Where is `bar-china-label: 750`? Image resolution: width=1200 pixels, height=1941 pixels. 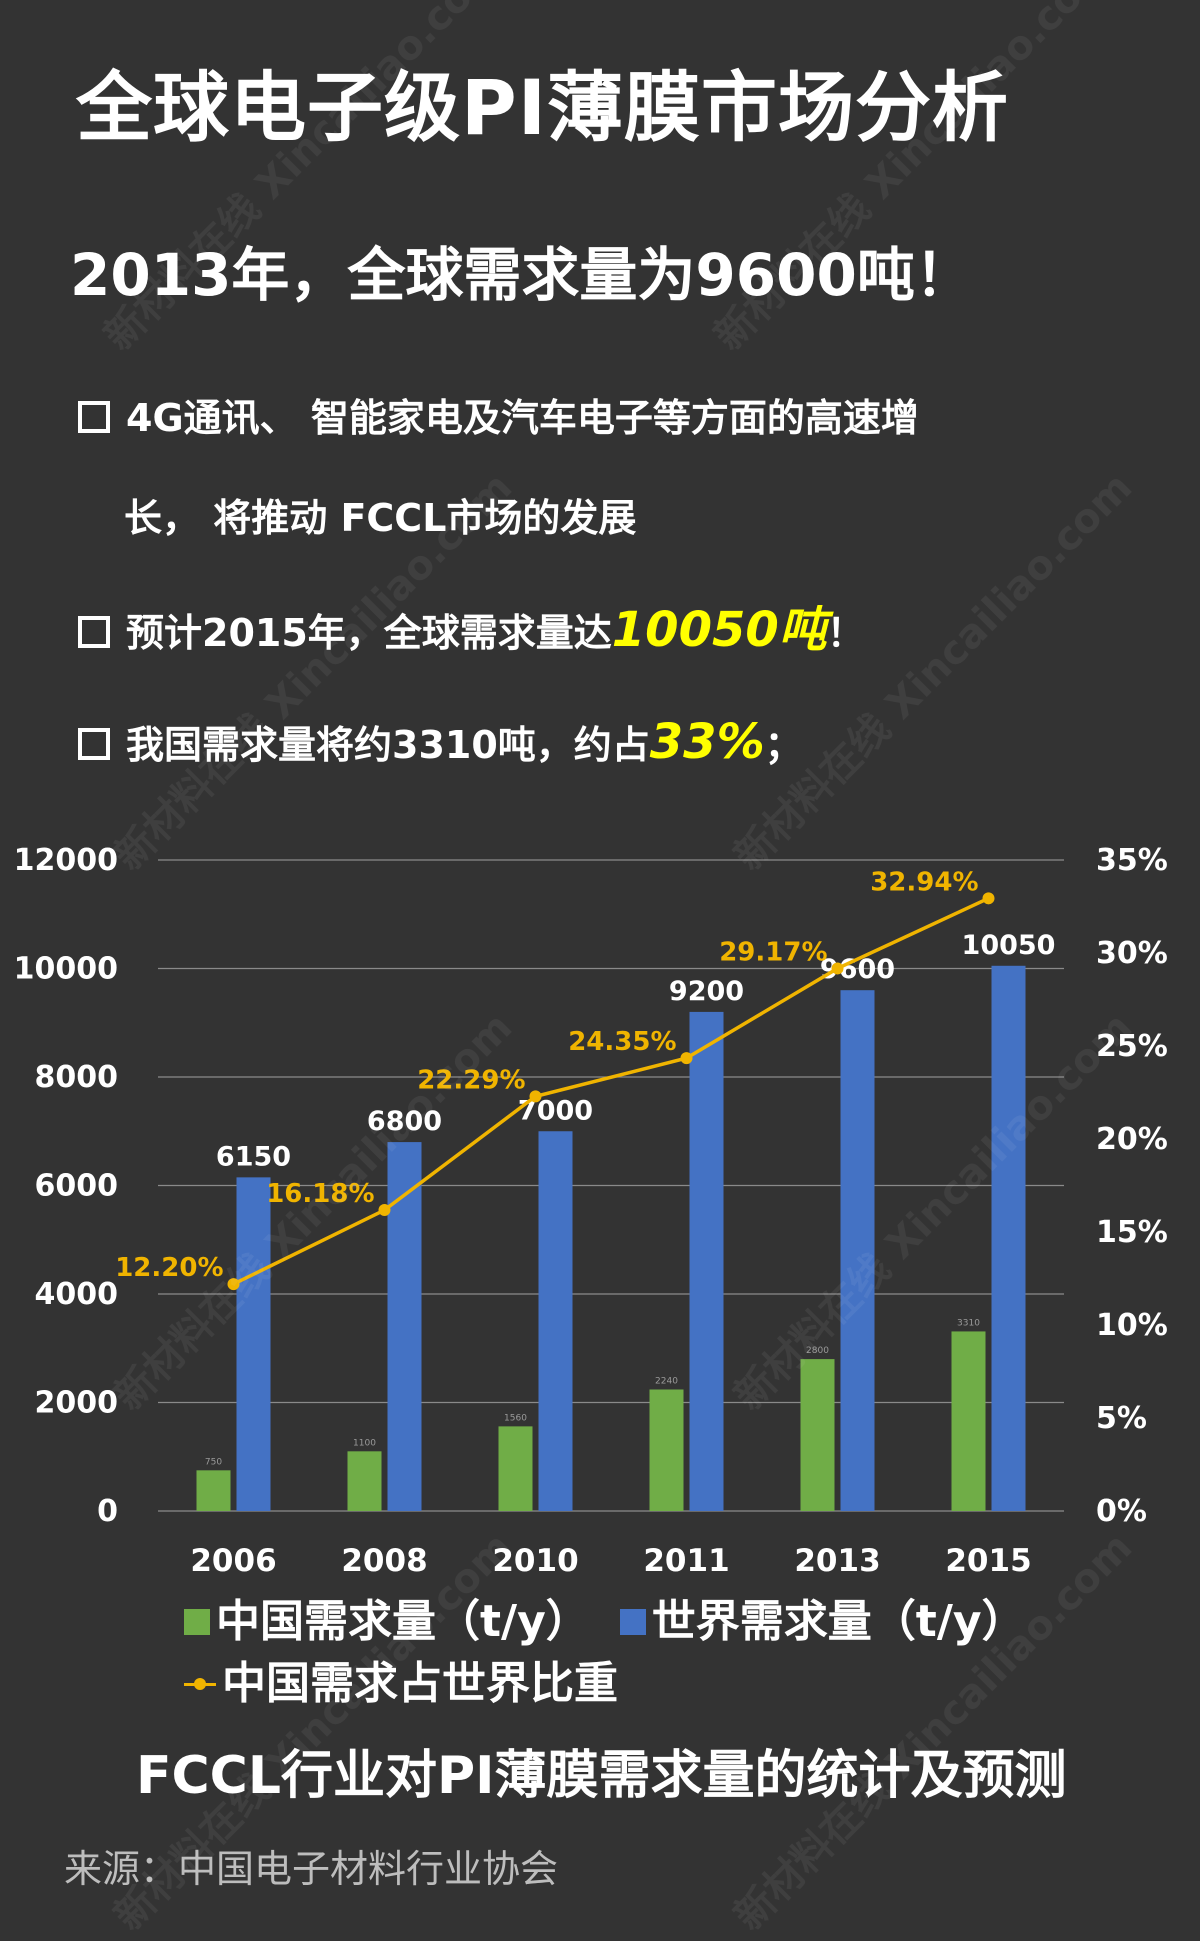 bar-china-label: 750 is located at coordinates (213, 1462).